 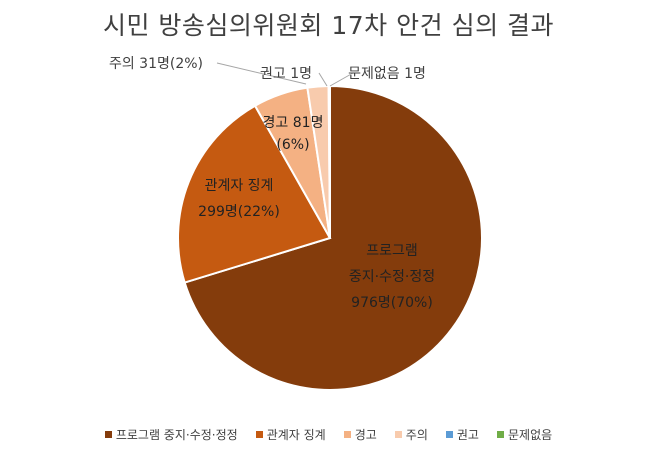 What do you see at coordinates (328, 434) in the screenshot?
I see `legend: 프로그램 중지·수정·정정 관계자 징계 경고 주의 권고 문제없음` at bounding box center [328, 434].